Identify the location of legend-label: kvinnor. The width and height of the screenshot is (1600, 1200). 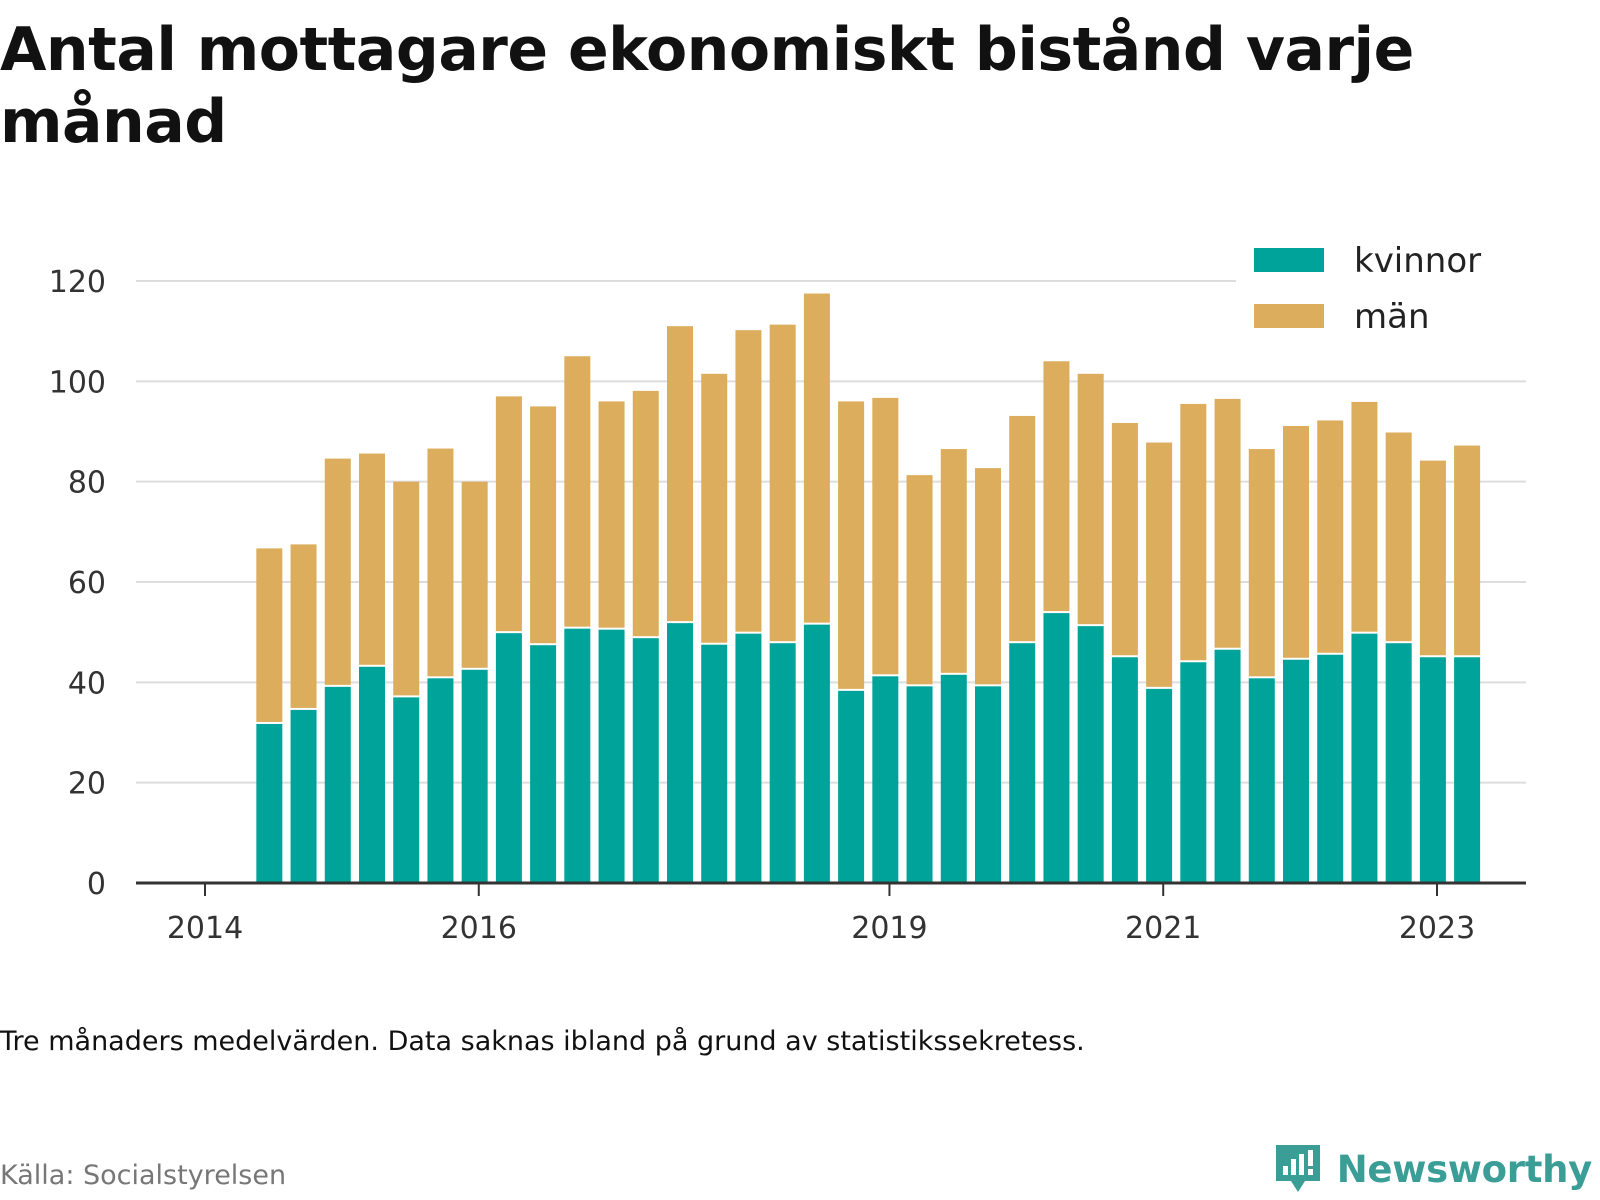
(1417, 261).